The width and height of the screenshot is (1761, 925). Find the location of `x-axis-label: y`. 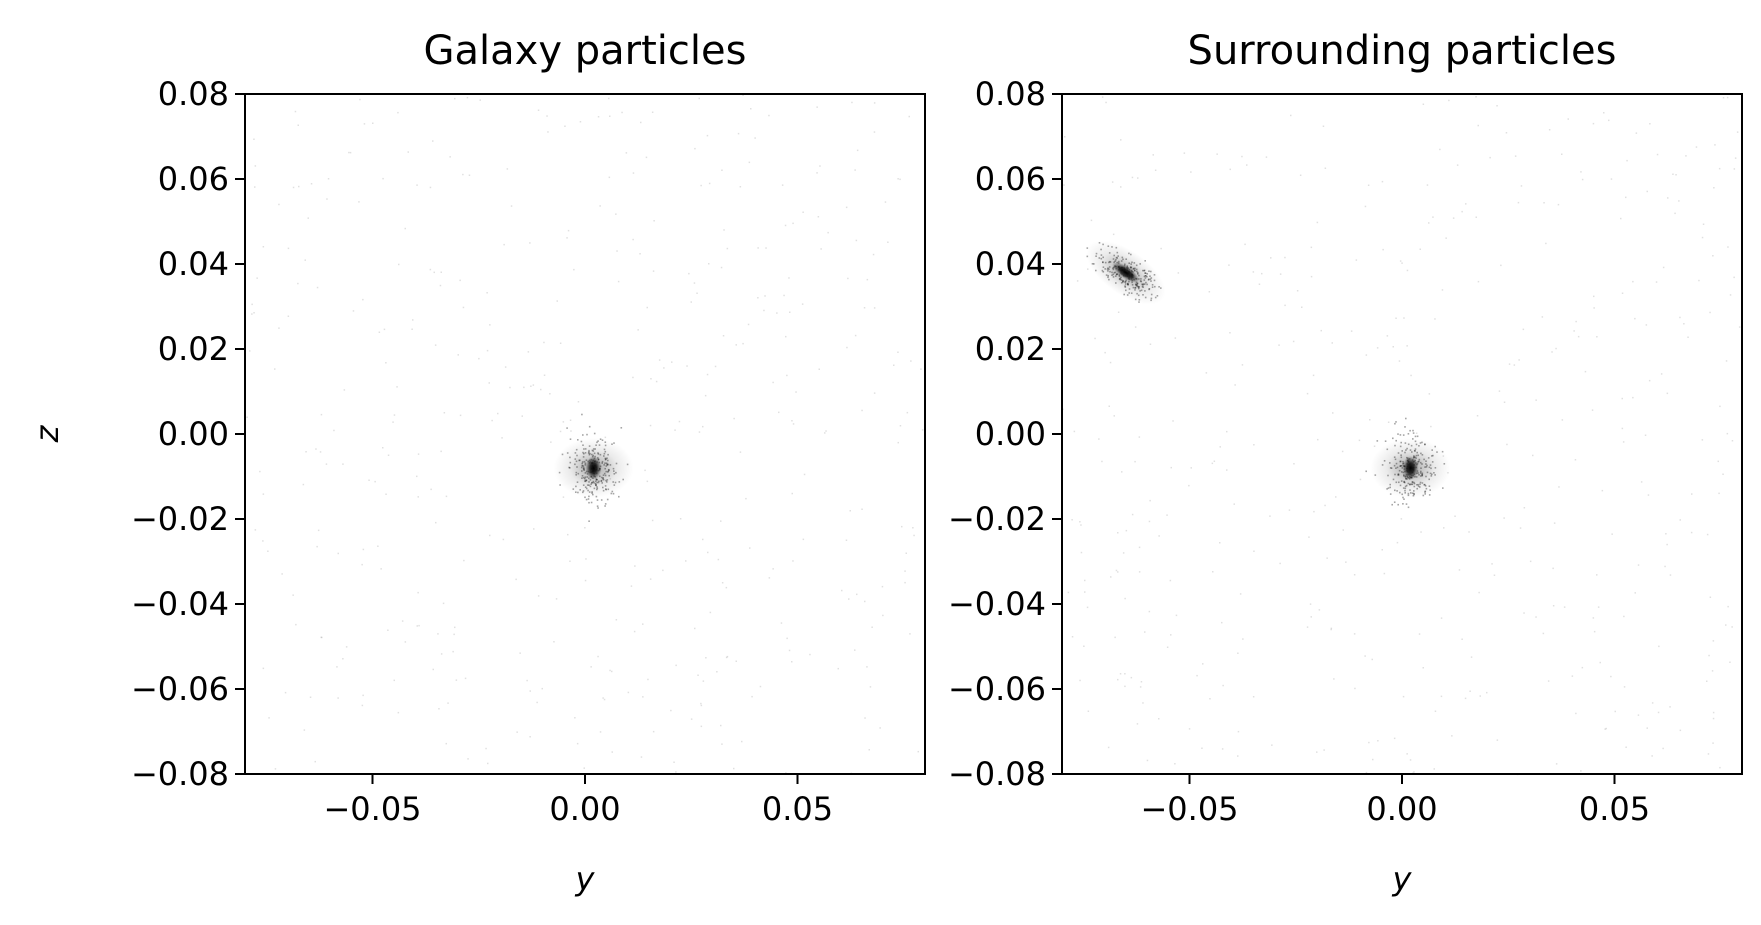

x-axis-label: y is located at coordinates (1402, 879).